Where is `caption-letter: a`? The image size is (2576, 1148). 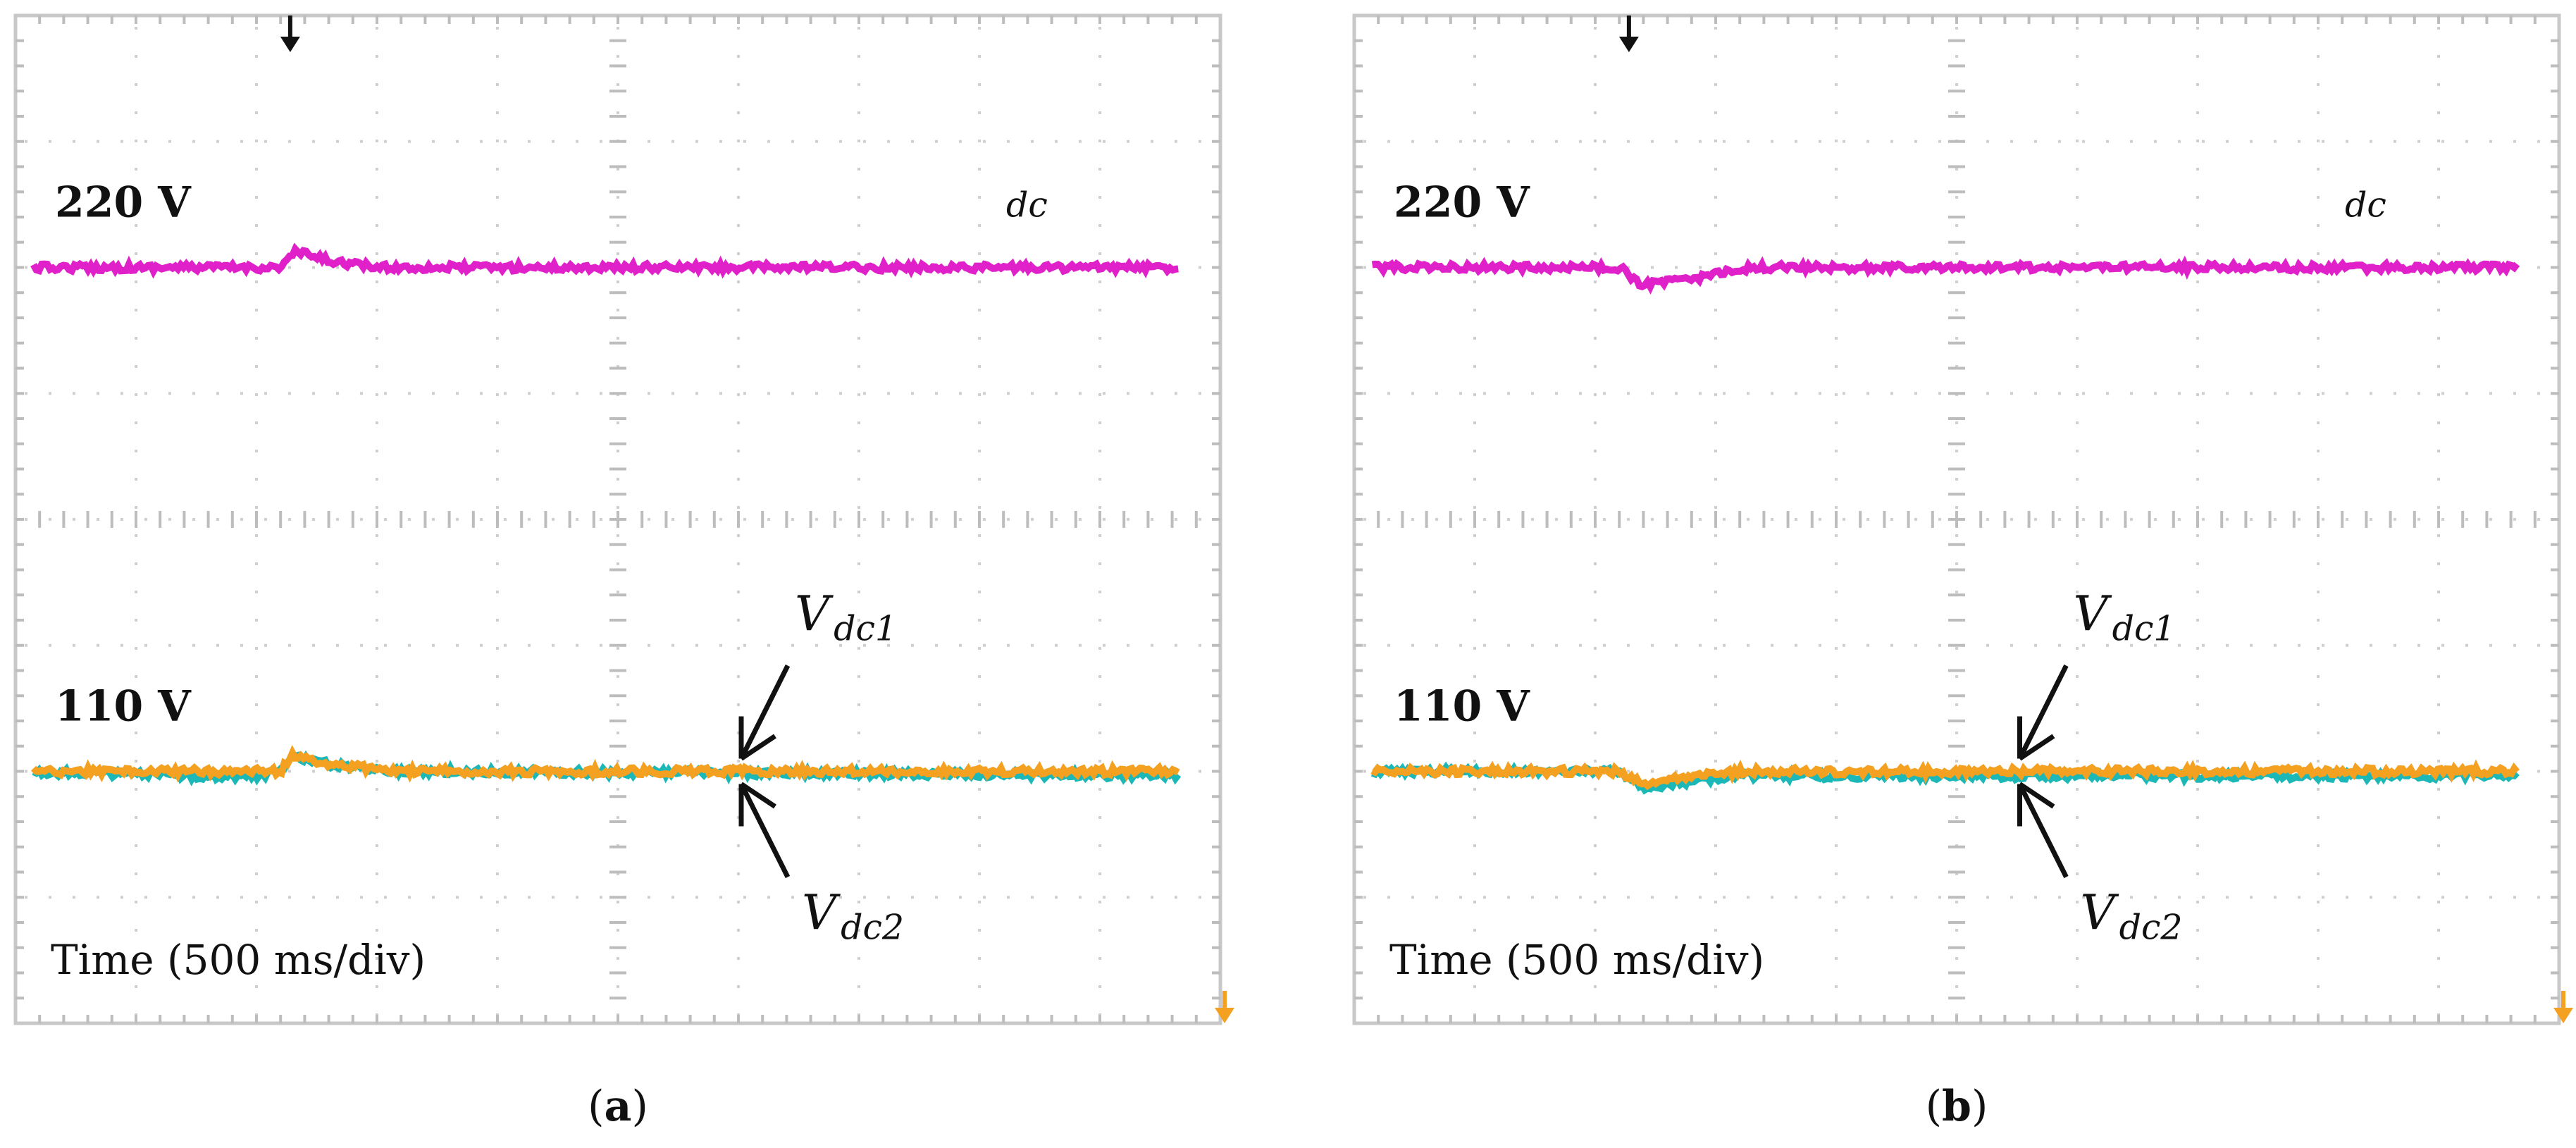 caption-letter: a is located at coordinates (618, 1106).